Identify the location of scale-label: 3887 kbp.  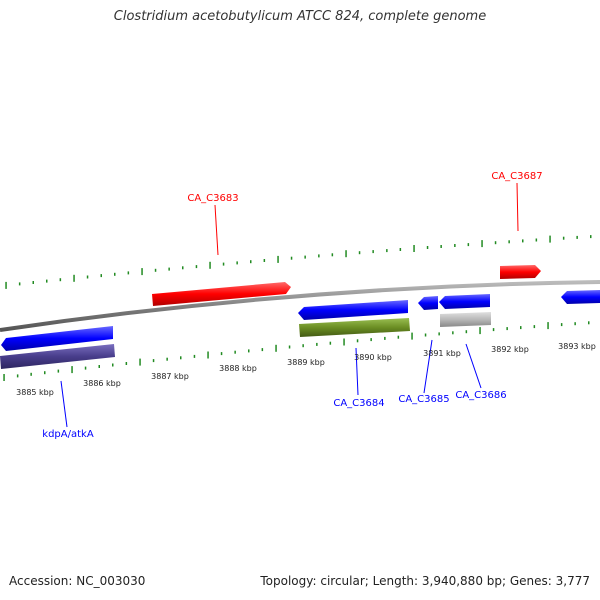
(170, 376).